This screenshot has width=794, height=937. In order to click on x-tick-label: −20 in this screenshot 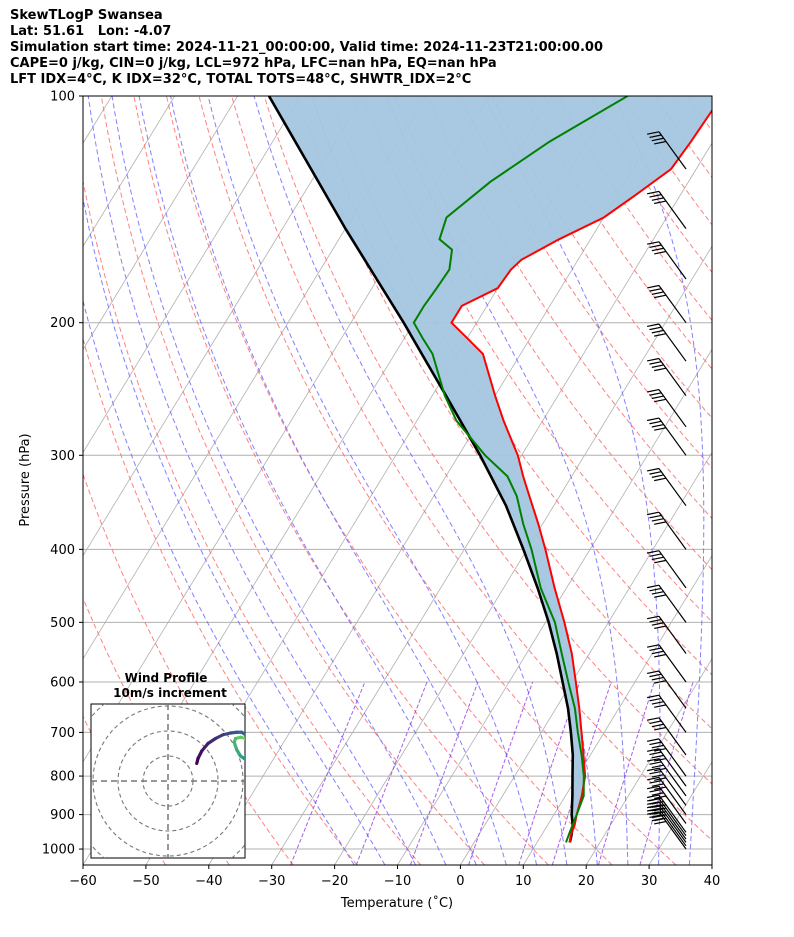, I will do `click(334, 881)`.